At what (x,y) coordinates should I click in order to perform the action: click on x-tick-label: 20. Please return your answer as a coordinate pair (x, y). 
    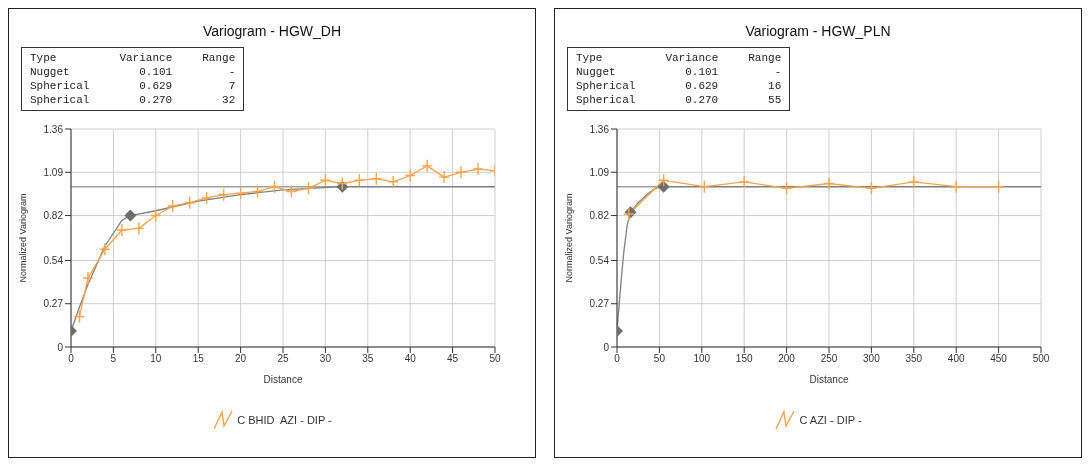
    Looking at the image, I should click on (241, 359).